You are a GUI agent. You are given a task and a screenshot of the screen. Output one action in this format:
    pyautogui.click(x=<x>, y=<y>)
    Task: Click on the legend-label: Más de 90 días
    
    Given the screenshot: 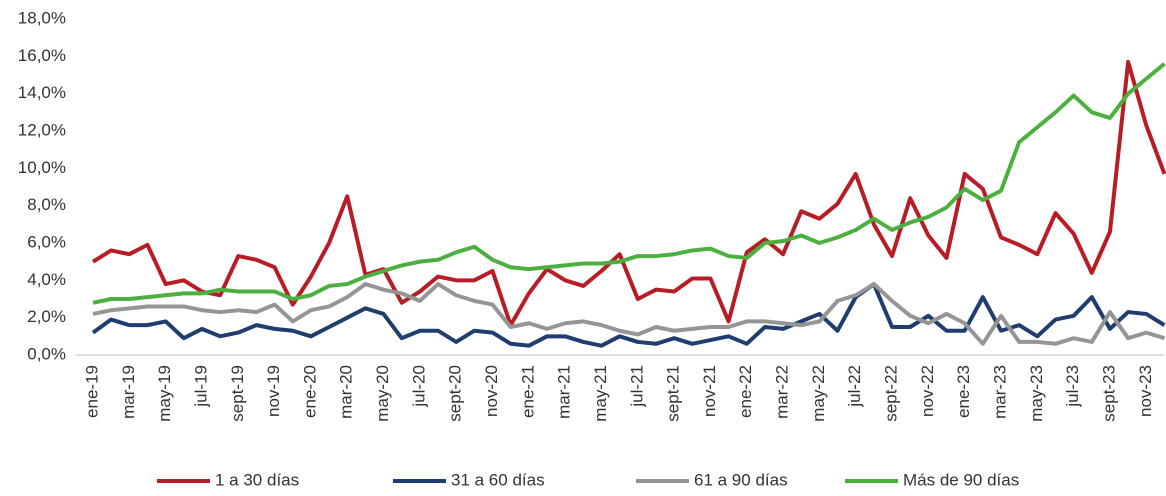 What is the action you would take?
    pyautogui.click(x=961, y=479)
    